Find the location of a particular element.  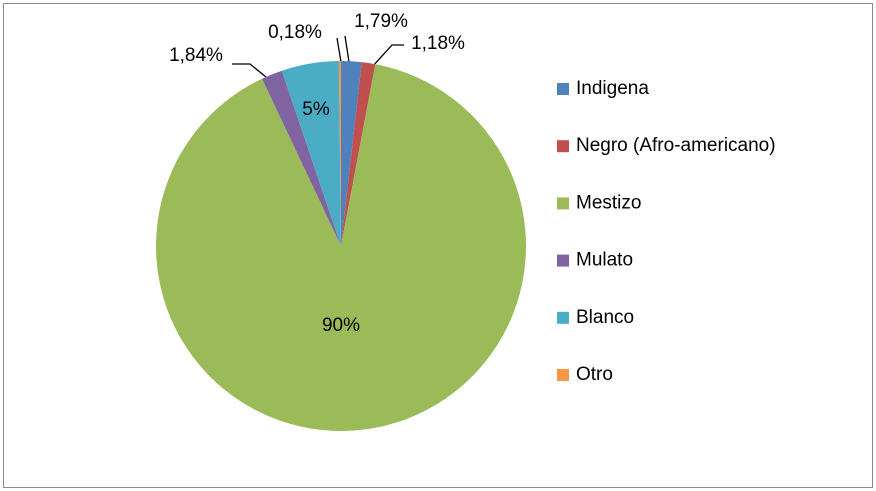

legend-label: Indigena is located at coordinates (612, 88).